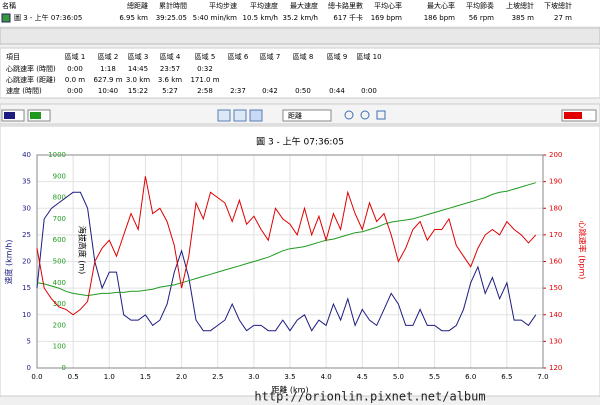  What do you see at coordinates (59, 347) in the screenshot?
I see `y3-tick-label: 100` at bounding box center [59, 347].